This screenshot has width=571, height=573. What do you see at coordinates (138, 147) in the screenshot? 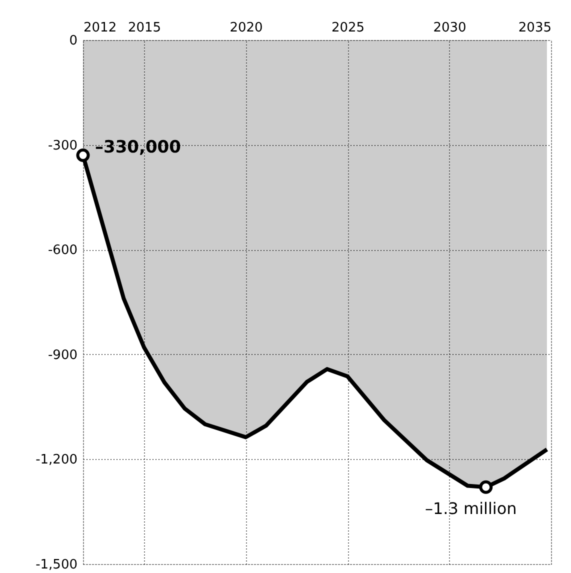
I see `annotation: –330,000` at bounding box center [138, 147].